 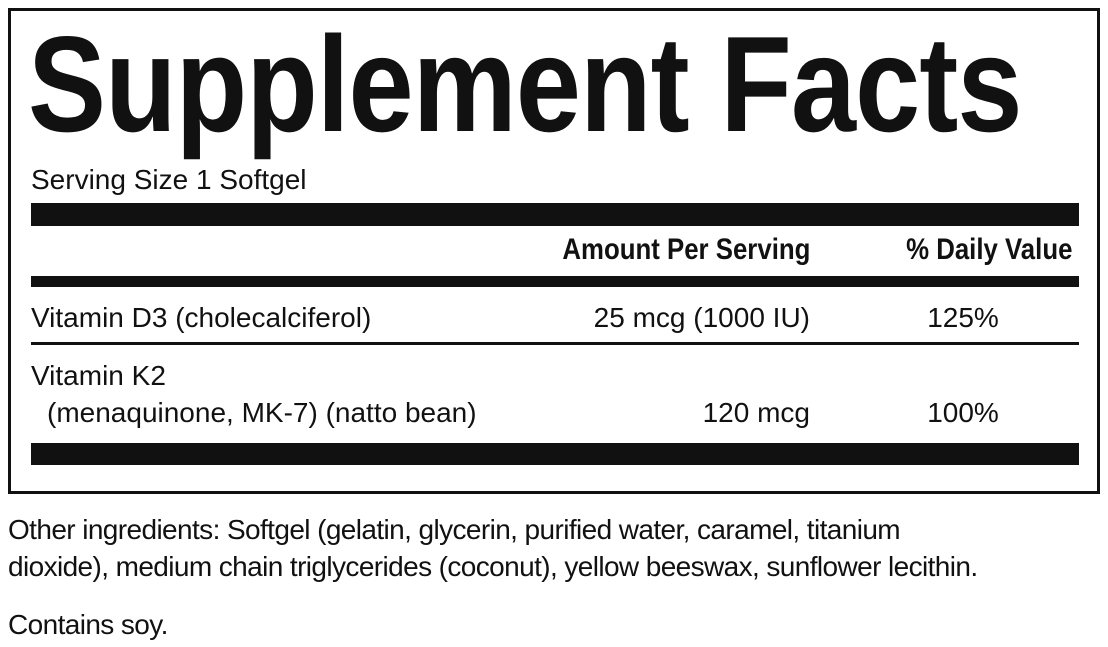 I want to click on header-amount-per-serving: Amount Per Serving, so click(x=685, y=249).